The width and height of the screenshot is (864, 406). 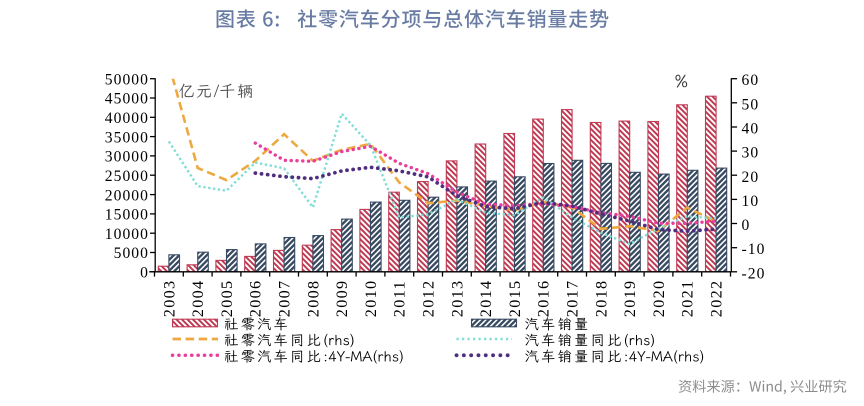 I want to click on svg-text: 40000, so click(x=127, y=118).